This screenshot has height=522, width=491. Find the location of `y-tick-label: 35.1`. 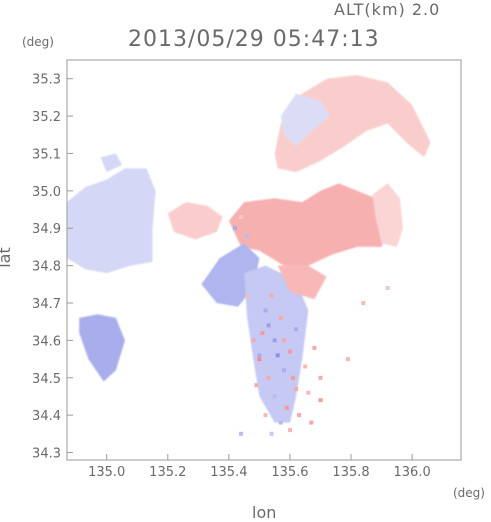

y-tick-label: 35.1 is located at coordinates (46, 154).